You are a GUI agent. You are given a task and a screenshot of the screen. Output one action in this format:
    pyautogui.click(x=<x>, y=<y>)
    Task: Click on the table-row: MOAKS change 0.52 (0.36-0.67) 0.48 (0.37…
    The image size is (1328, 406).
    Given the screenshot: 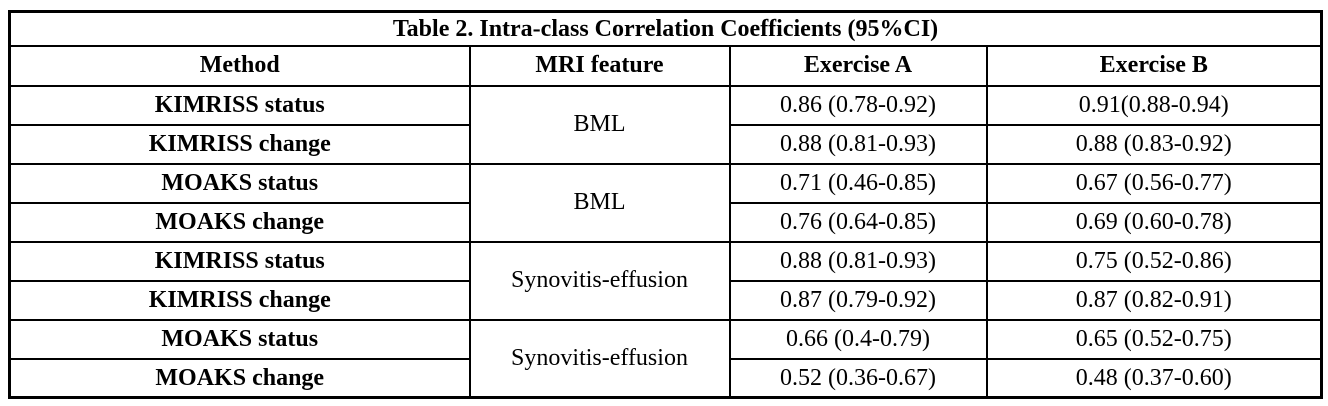 What is the action you would take?
    pyautogui.click(x=665, y=378)
    